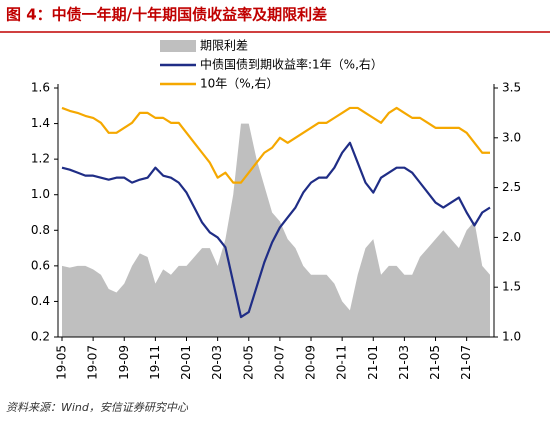 The image size is (550, 422). I want to click on y2-tick-label: 1.0, so click(511, 337).